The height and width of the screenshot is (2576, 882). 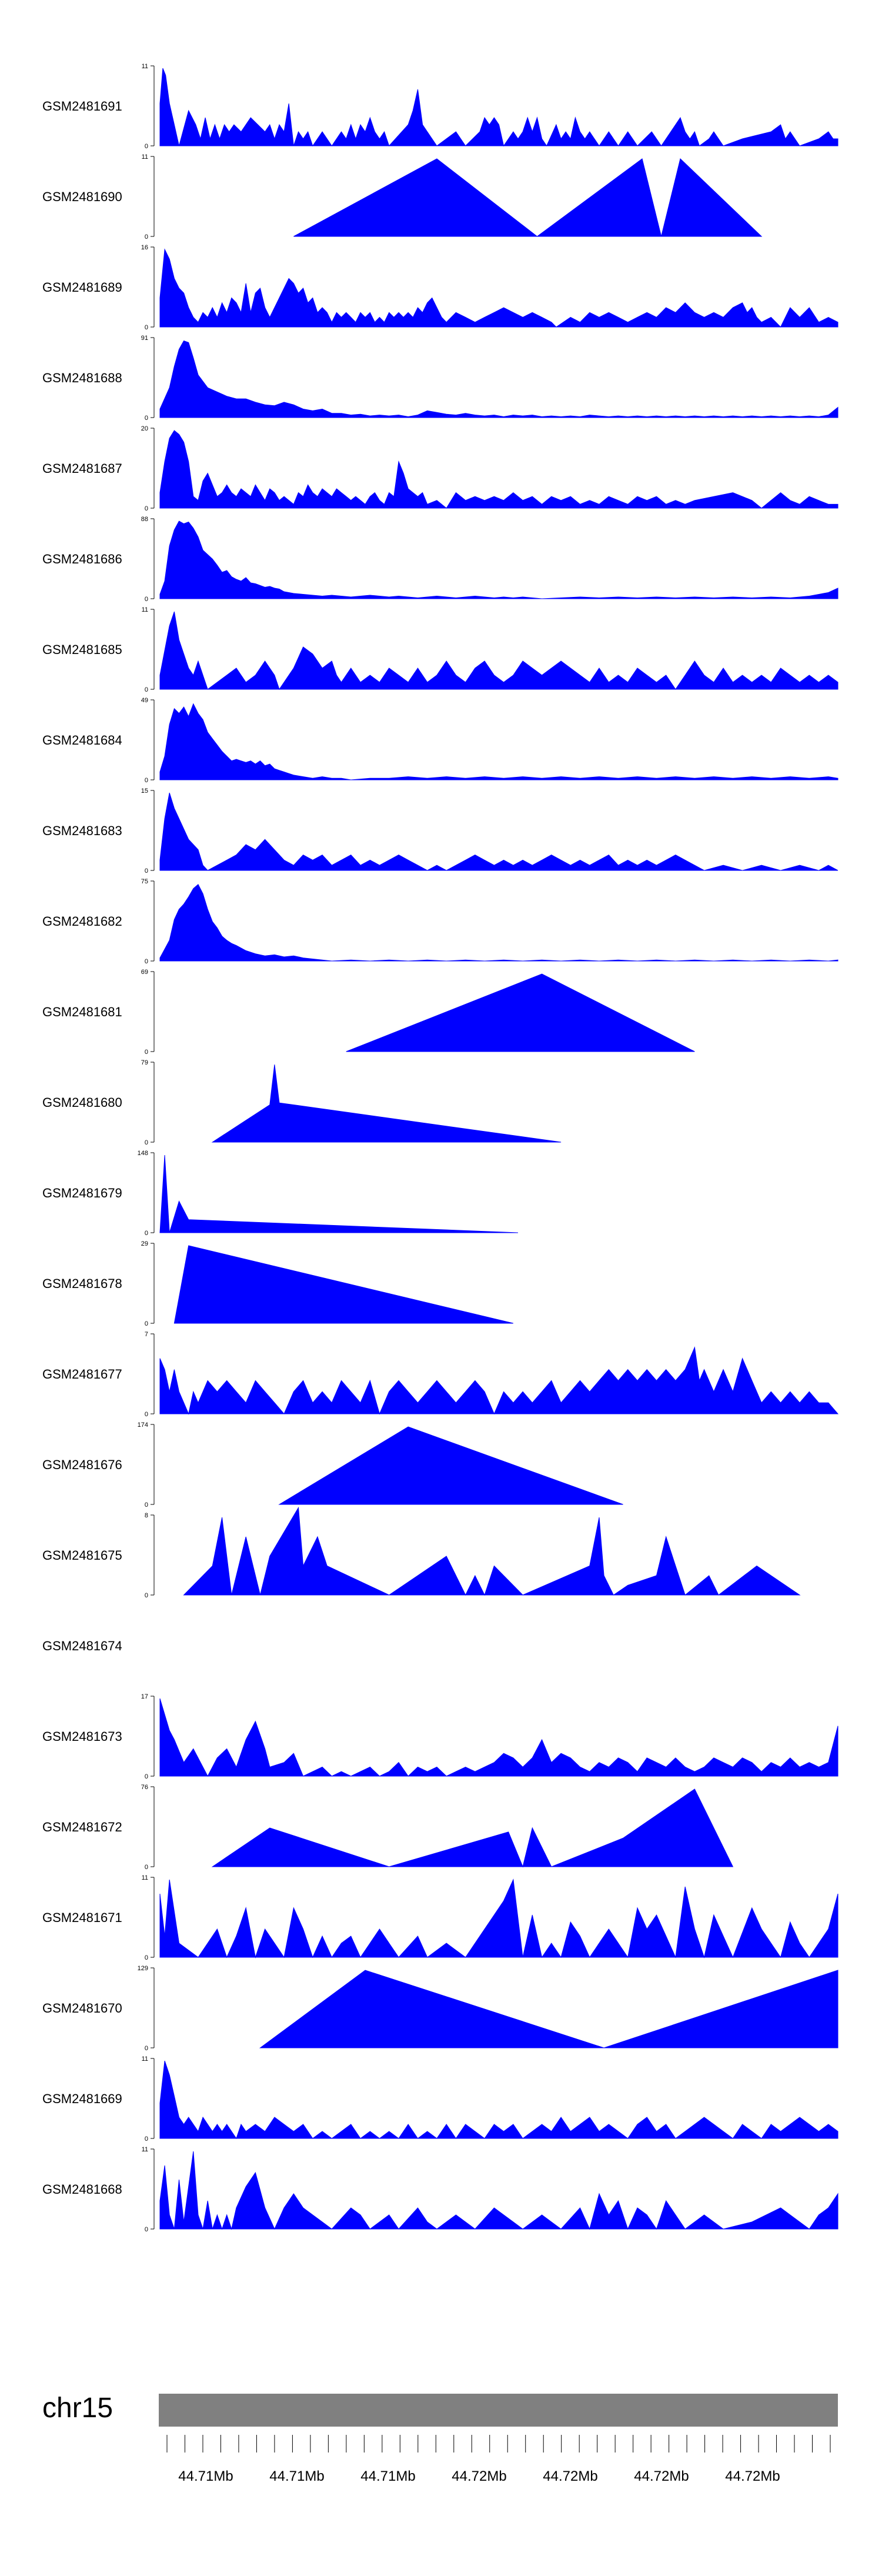 I want to click on track-GSM2481685: GSM2481685 11 0, so click(x=440, y=649).